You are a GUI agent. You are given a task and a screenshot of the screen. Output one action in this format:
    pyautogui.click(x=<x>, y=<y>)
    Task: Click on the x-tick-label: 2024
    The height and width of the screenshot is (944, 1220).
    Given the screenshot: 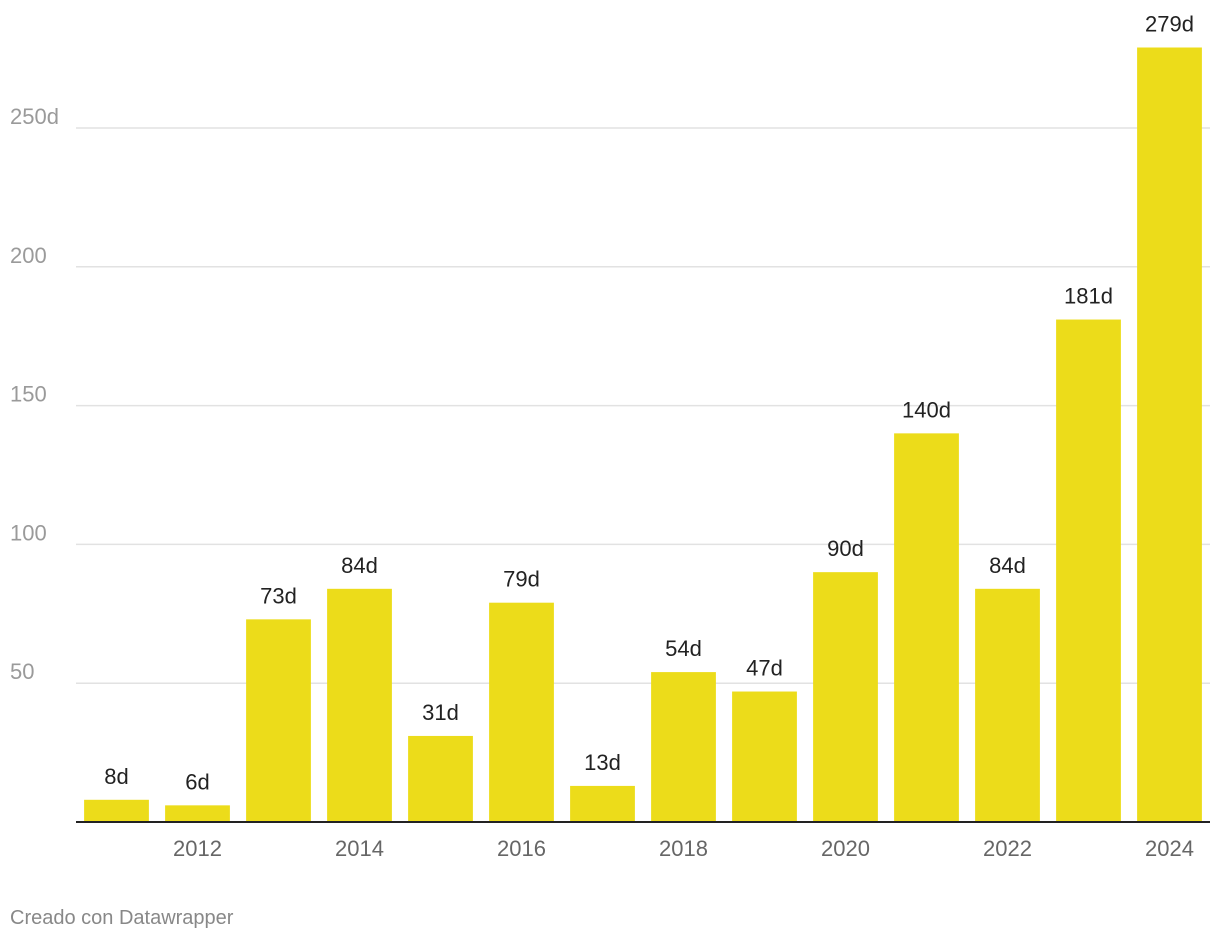 What is the action you would take?
    pyautogui.click(x=1169, y=848)
    